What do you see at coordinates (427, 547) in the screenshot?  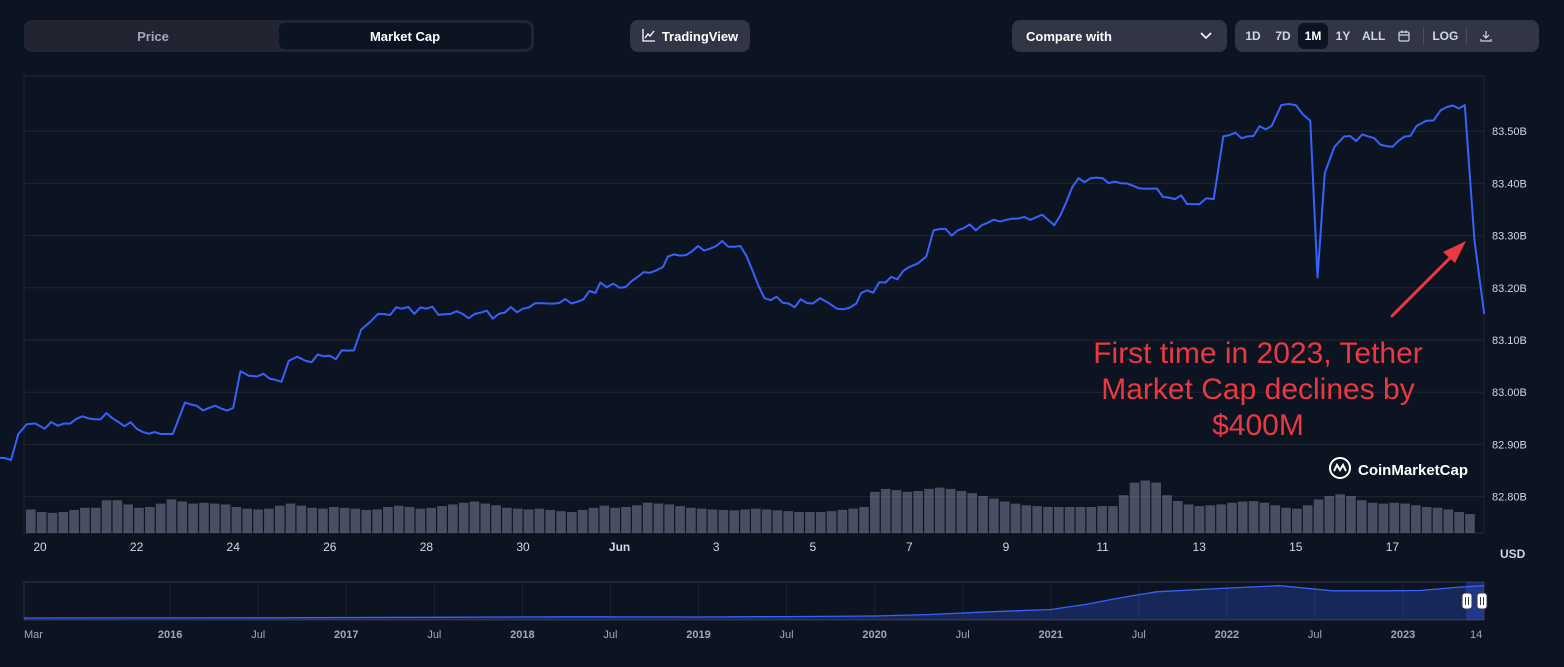 I see `x-tick-label: 28` at bounding box center [427, 547].